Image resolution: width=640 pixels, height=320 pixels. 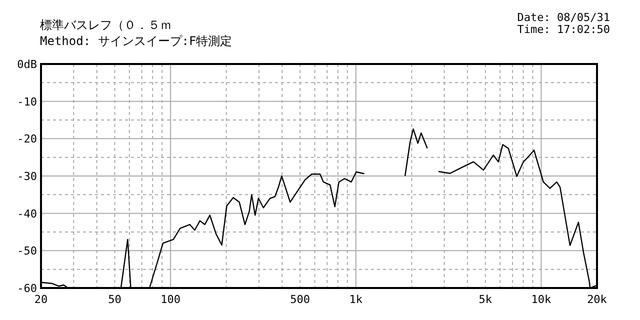 What do you see at coordinates (27, 64) in the screenshot?
I see `y-tick-label: 0dB` at bounding box center [27, 64].